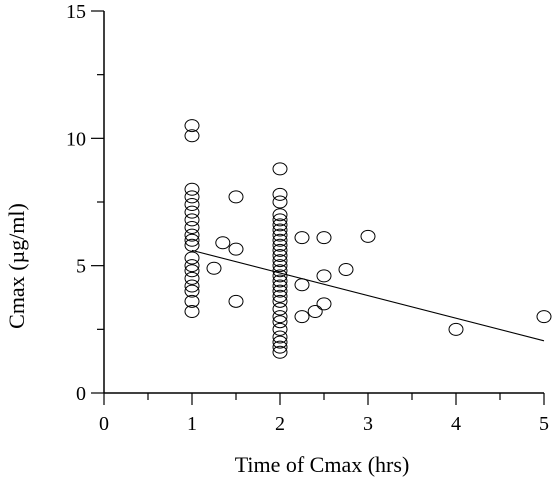  What do you see at coordinates (368, 424) in the screenshot?
I see `x-tick-label: 3` at bounding box center [368, 424].